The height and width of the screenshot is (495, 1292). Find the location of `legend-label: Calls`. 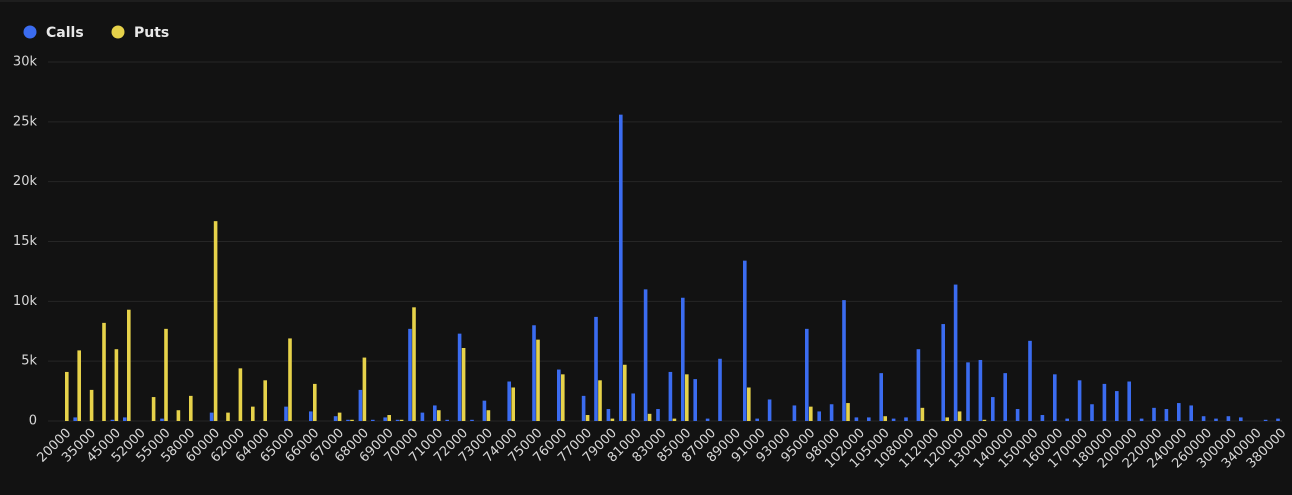

legend-label: Calls is located at coordinates (65, 33).